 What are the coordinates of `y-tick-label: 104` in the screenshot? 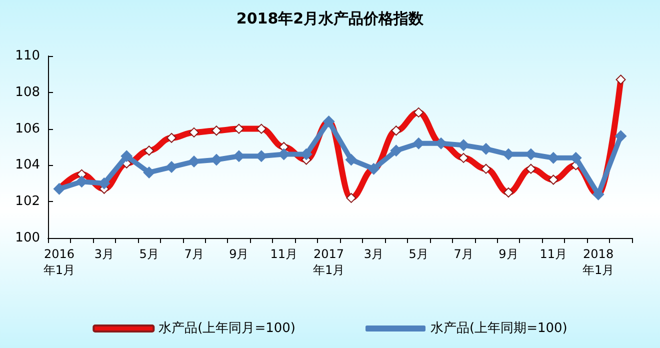 It's located at (27, 165).